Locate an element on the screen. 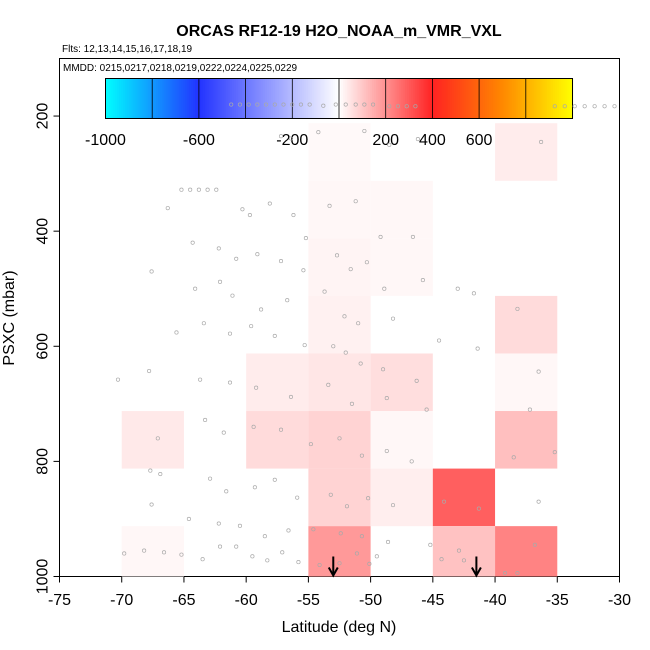  x-tick-label: -40 is located at coordinates (494, 600).